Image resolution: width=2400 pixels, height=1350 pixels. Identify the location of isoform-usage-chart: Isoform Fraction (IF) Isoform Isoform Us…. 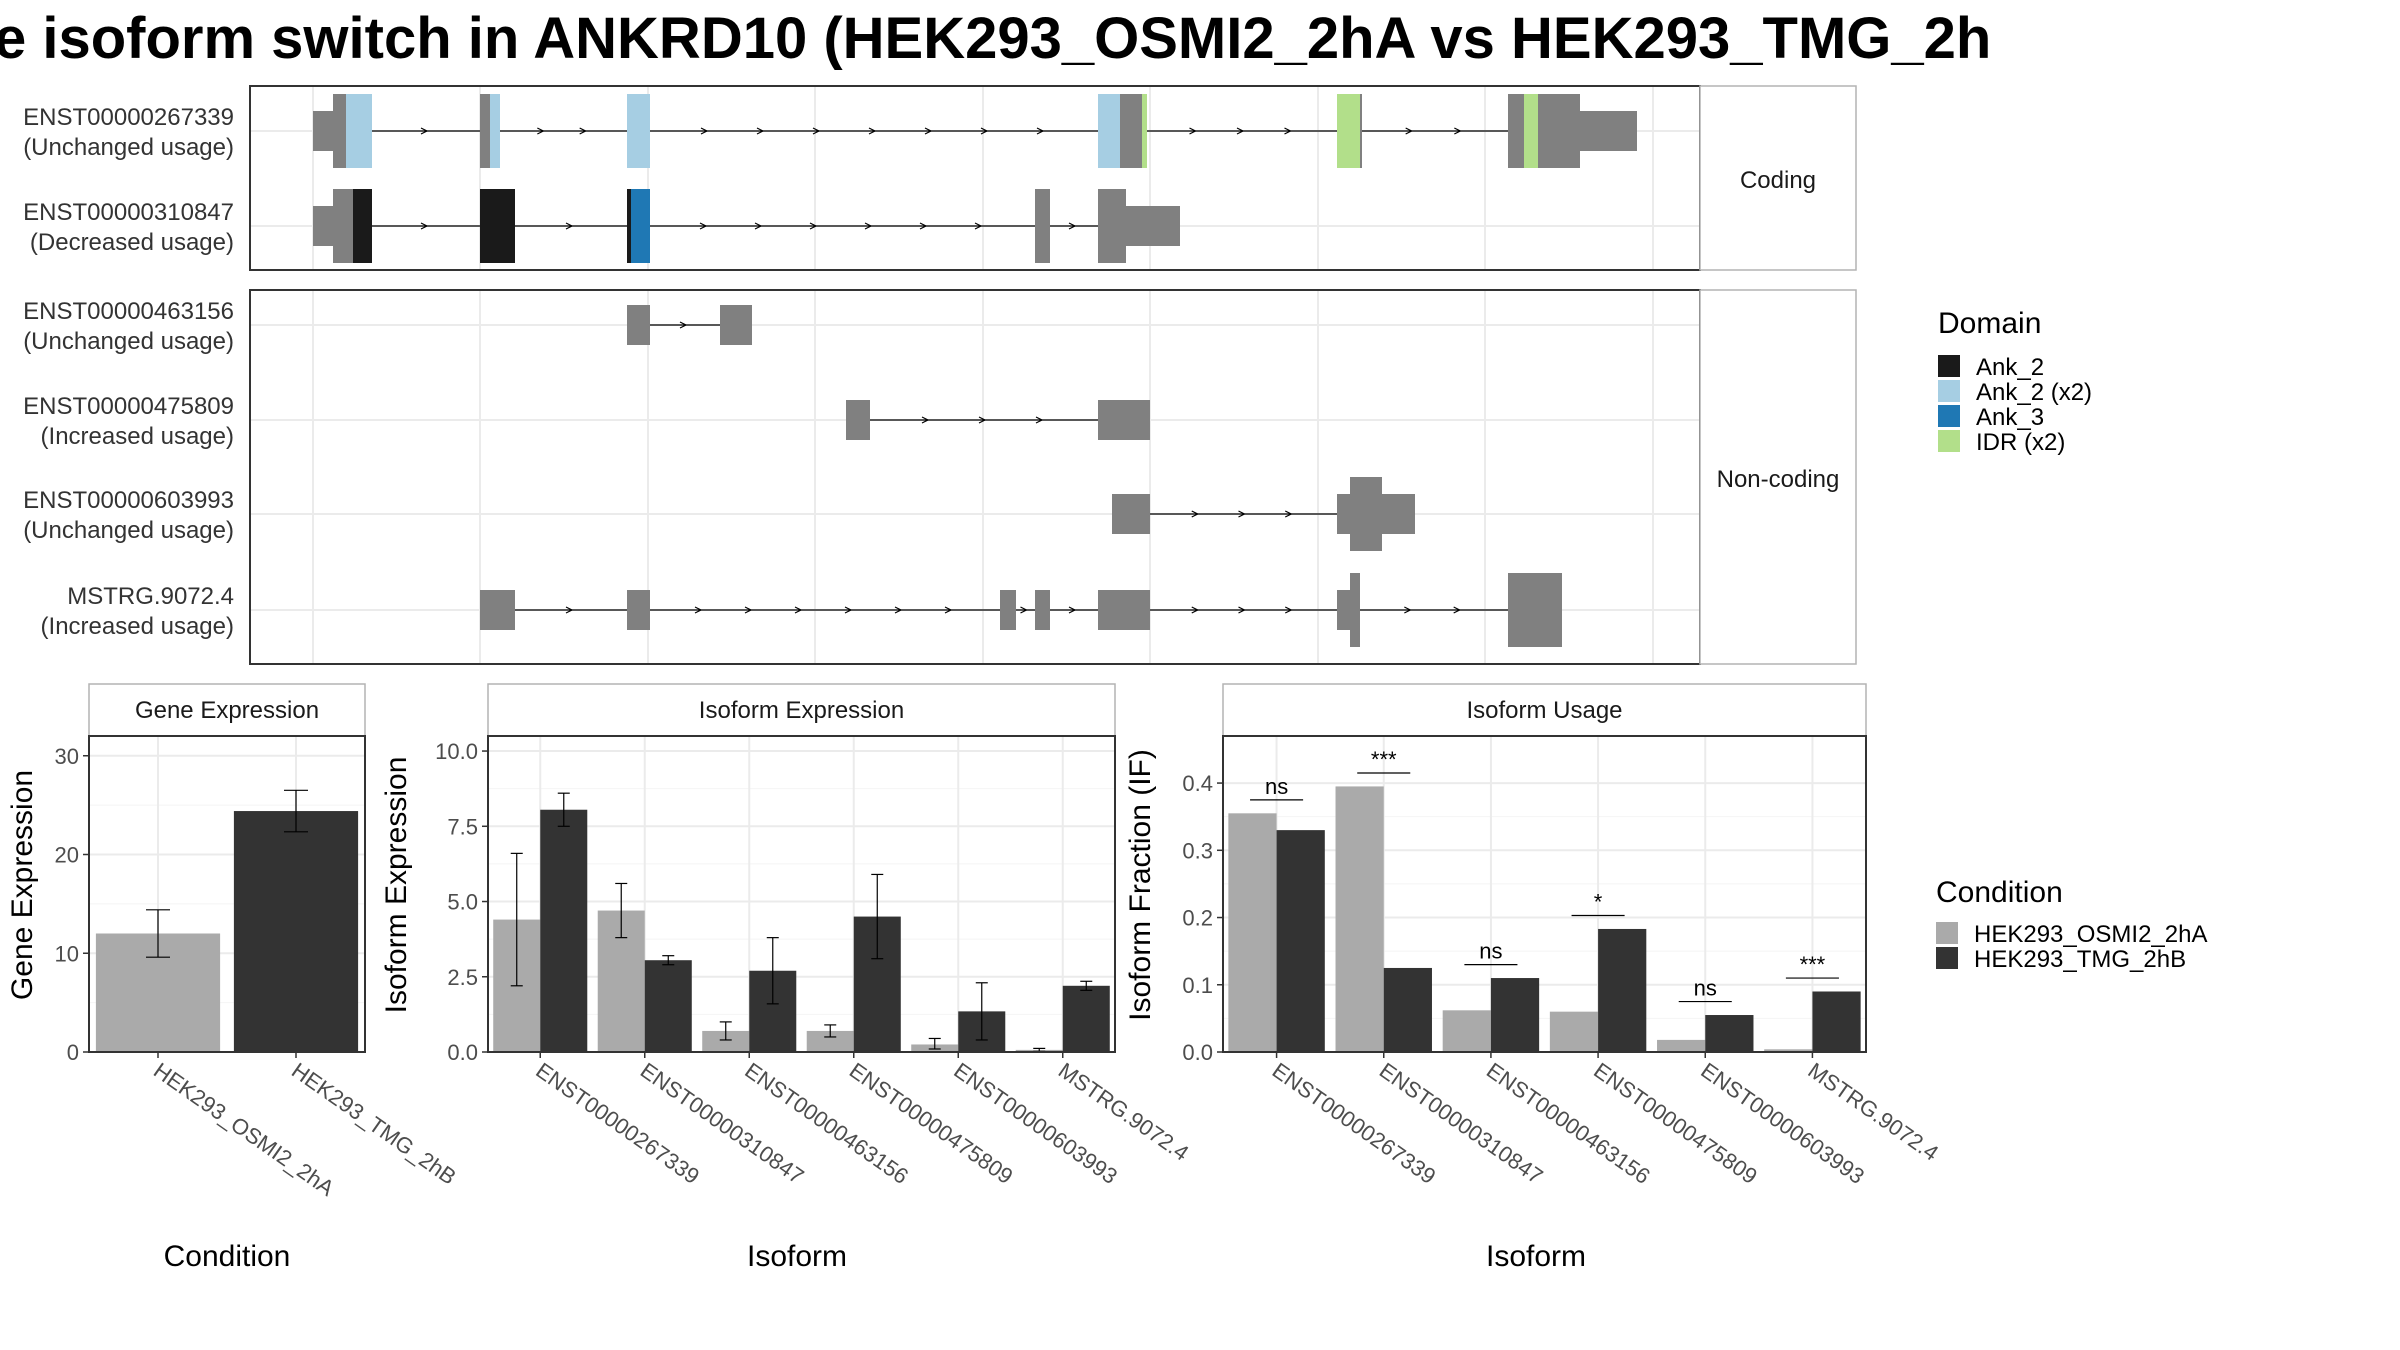
(1533, 978).